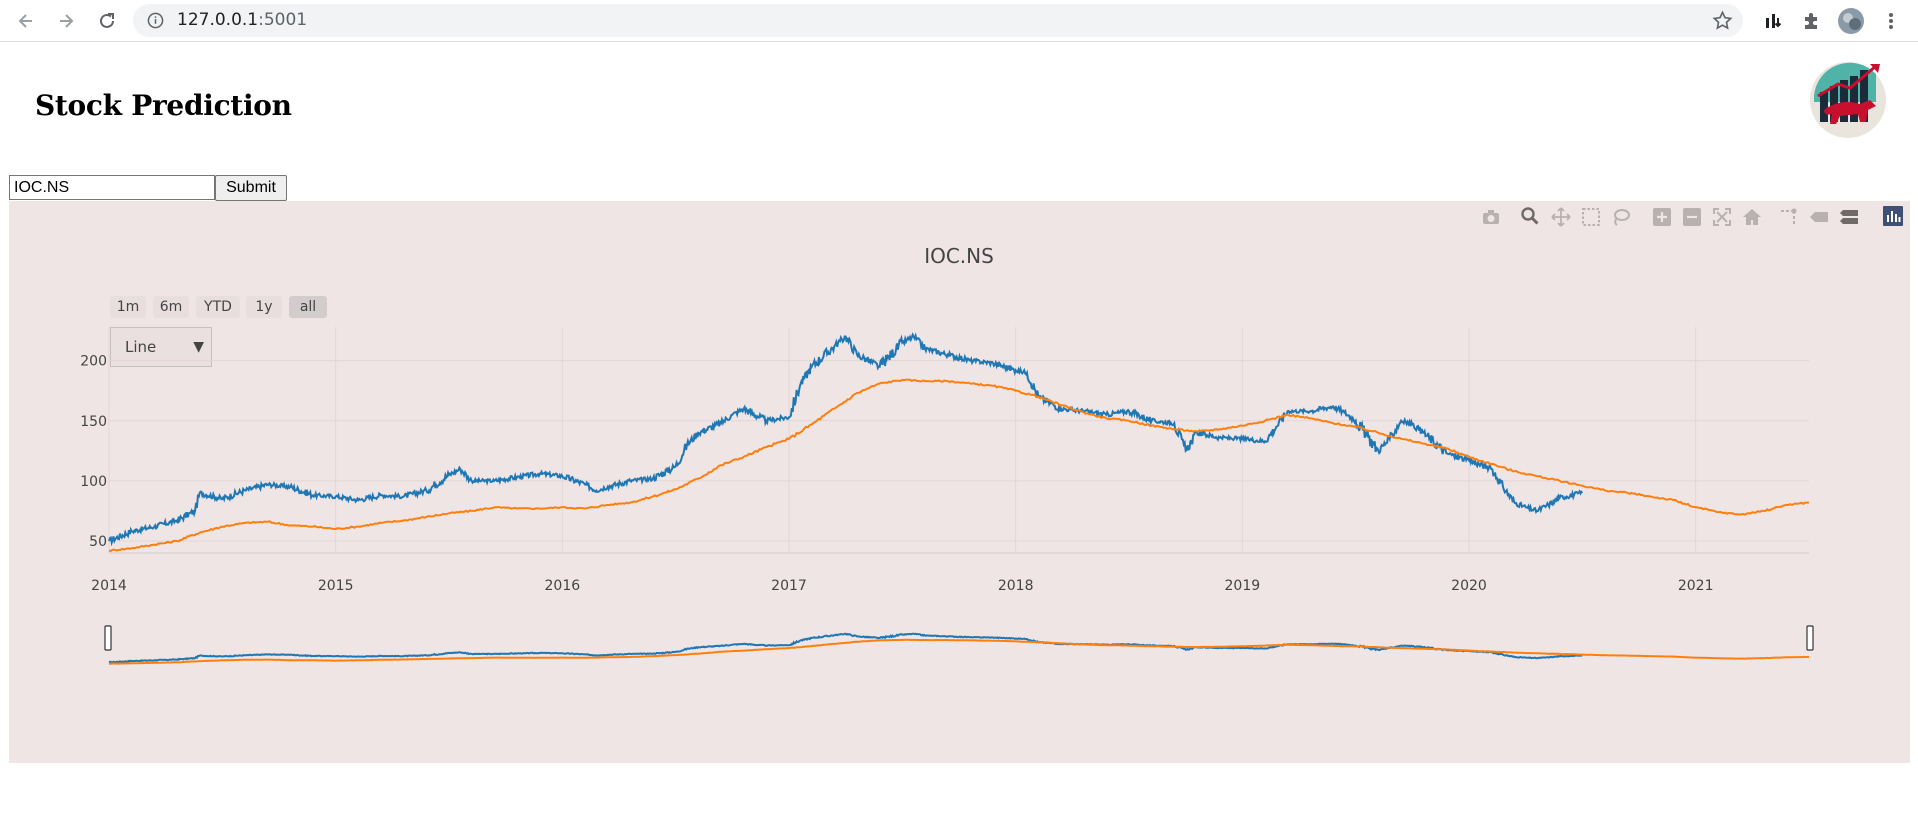  Describe the element at coordinates (1773, 21) in the screenshot. I see `extension-download-icon` at that location.